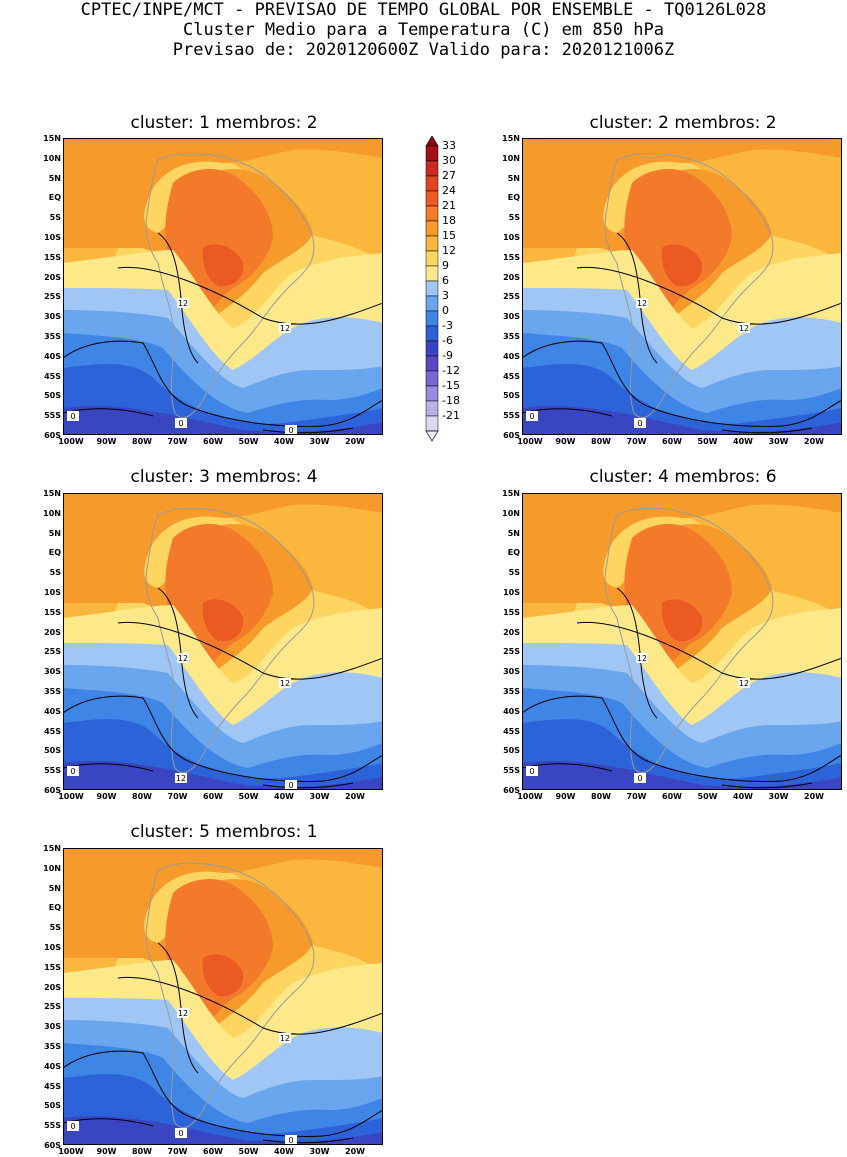  Describe the element at coordinates (224, 832) in the screenshot. I see `panel-title: cluster: 5 membros: 1` at that location.